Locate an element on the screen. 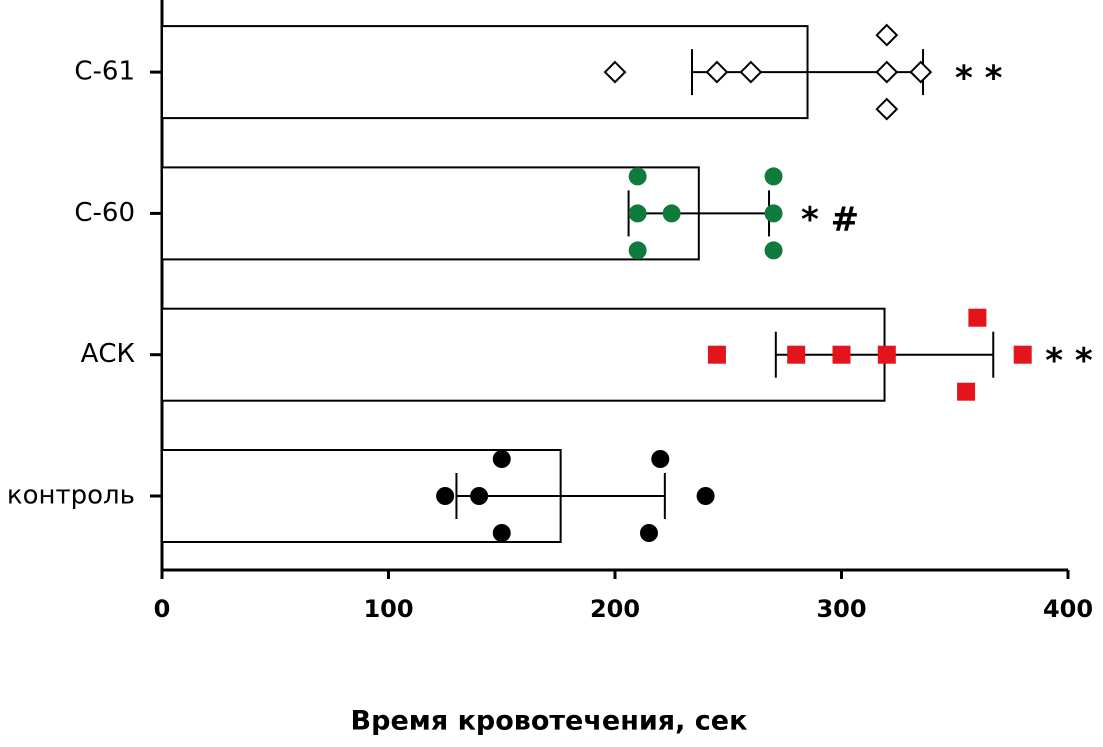 The image size is (1103, 747). x-axis-label: Время кровотечения, сек is located at coordinates (549, 721).